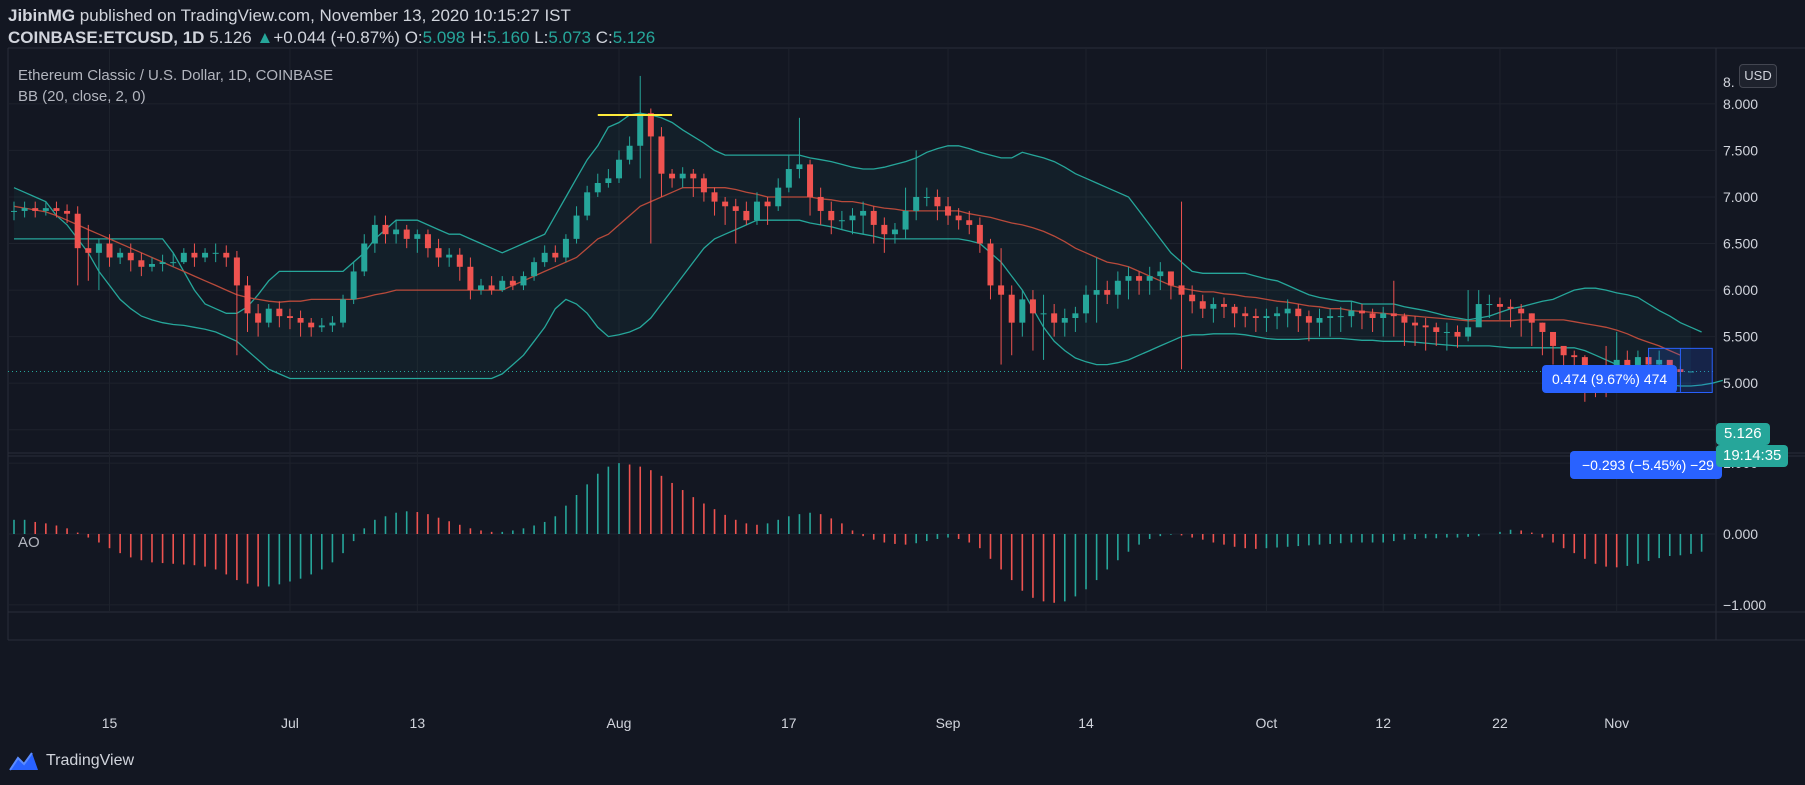 This screenshot has height=785, width=1805. Describe the element at coordinates (106, 37) in the screenshot. I see `symbol-label: COINBASE:ETCUSD, 1D` at that location.